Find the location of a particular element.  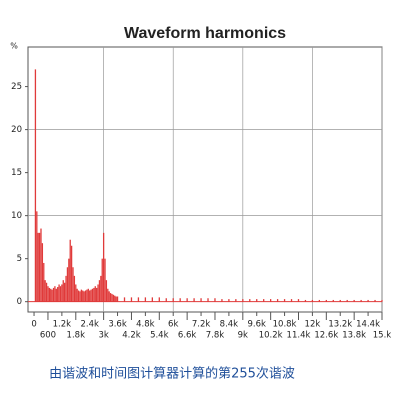

y-tick-label: 10 is located at coordinates (16, 216).